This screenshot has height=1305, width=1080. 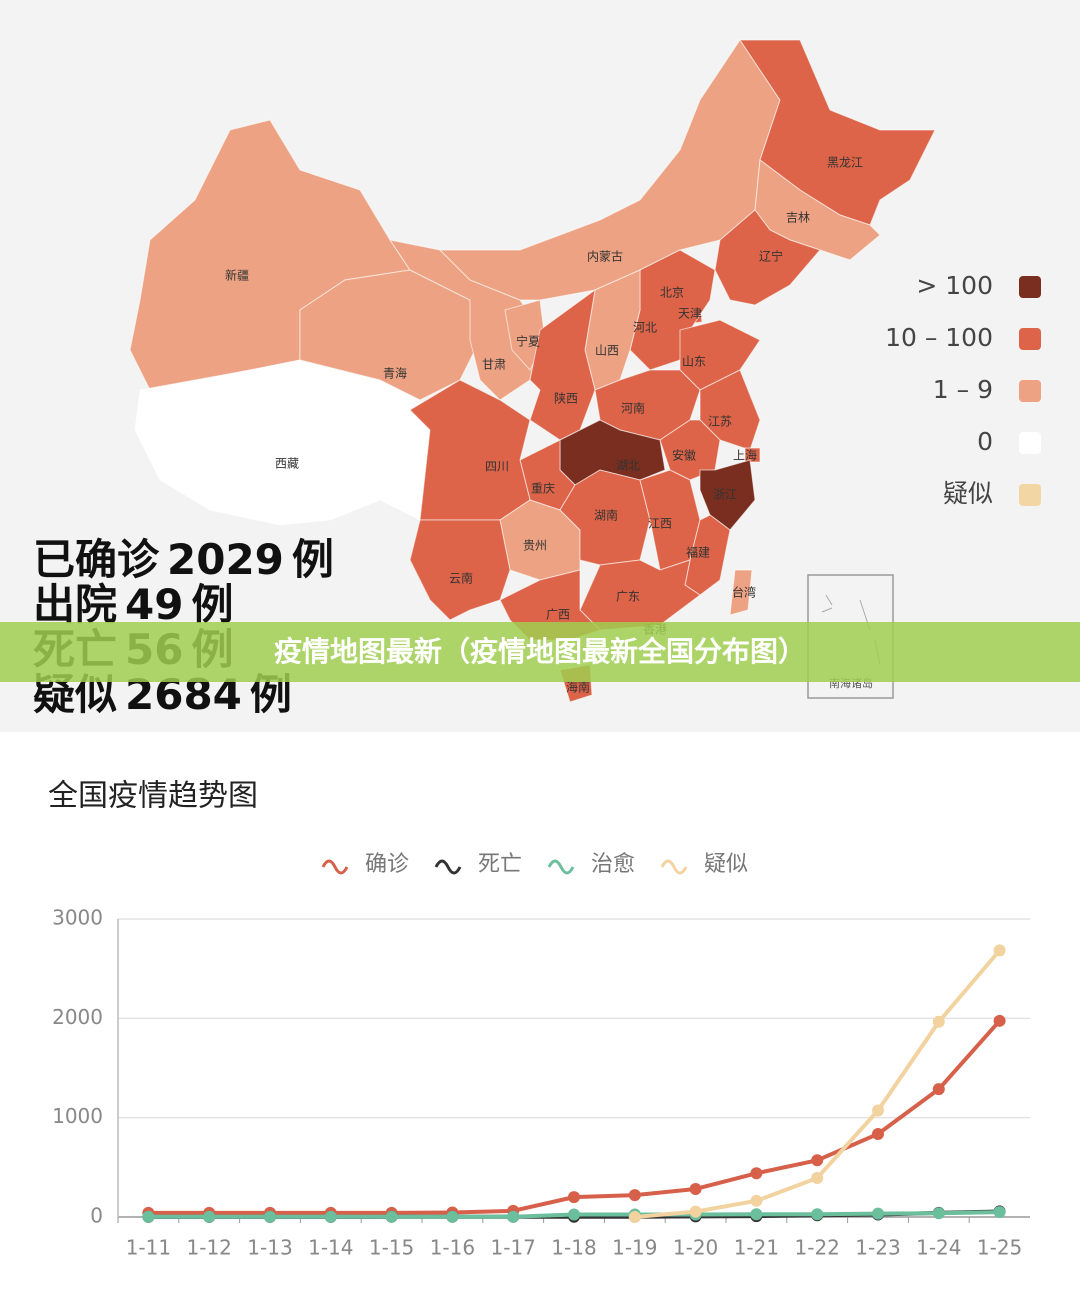 I want to click on map-legend: > 100 10 – 100 1 – 9 0 疑似, so click(x=963, y=389).